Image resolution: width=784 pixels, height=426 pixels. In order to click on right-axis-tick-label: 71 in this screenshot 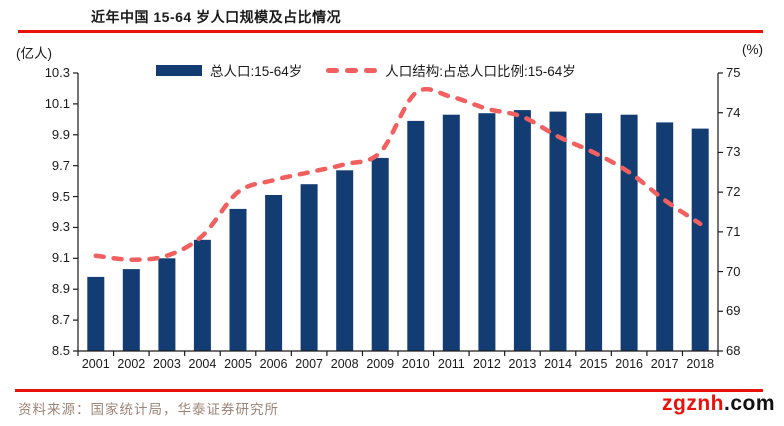, I will do `click(733, 231)`.